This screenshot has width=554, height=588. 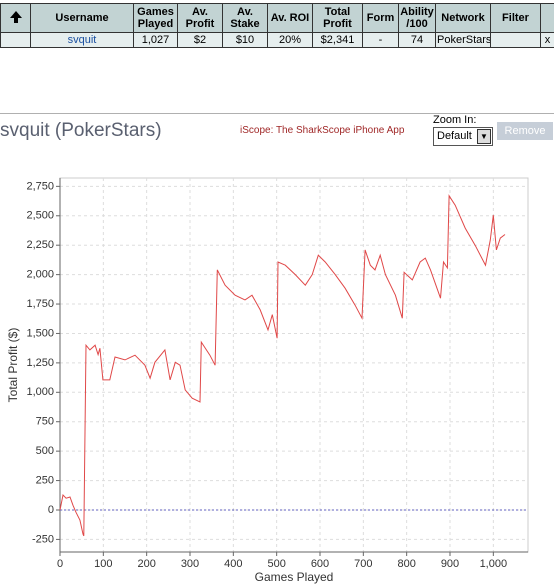 What do you see at coordinates (40, 186) in the screenshot?
I see `y-tick-label: 2,750` at bounding box center [40, 186].